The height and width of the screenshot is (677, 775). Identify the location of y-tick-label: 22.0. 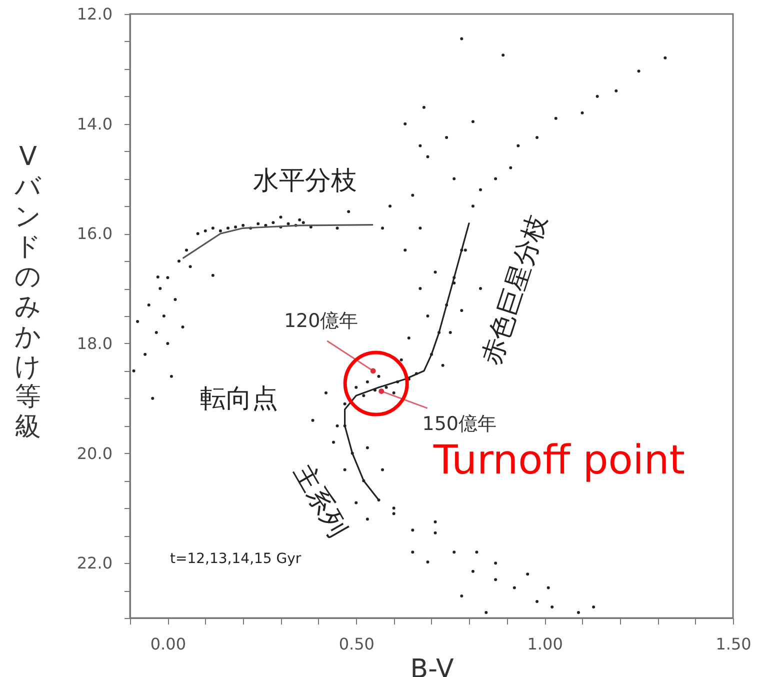
(94, 563).